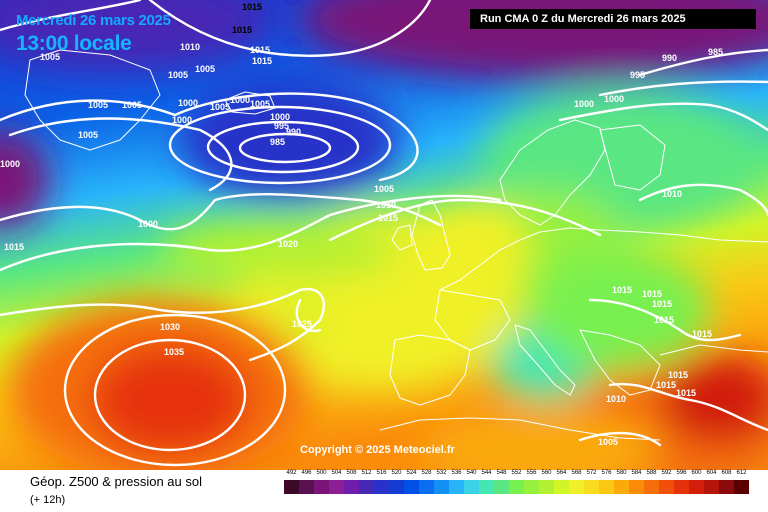  I want to click on color-scale-tick: 528, so click(426, 473).